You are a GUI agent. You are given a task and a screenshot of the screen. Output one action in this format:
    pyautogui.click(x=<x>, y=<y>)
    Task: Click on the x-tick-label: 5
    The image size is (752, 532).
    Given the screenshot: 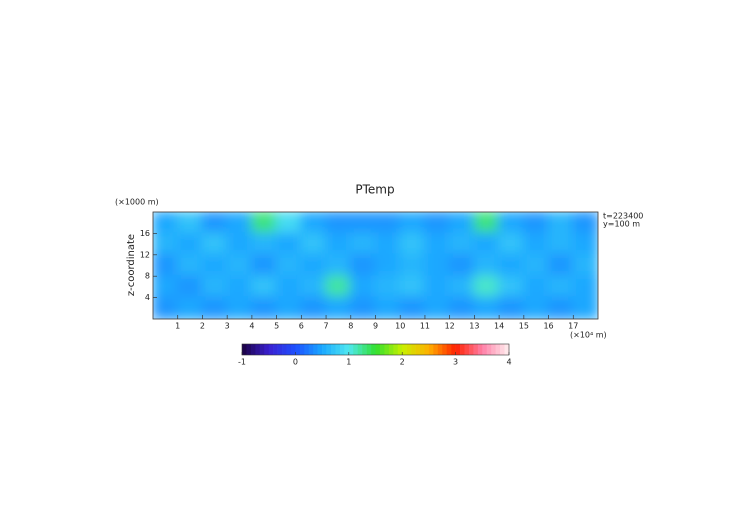 What is the action you would take?
    pyautogui.click(x=276, y=326)
    